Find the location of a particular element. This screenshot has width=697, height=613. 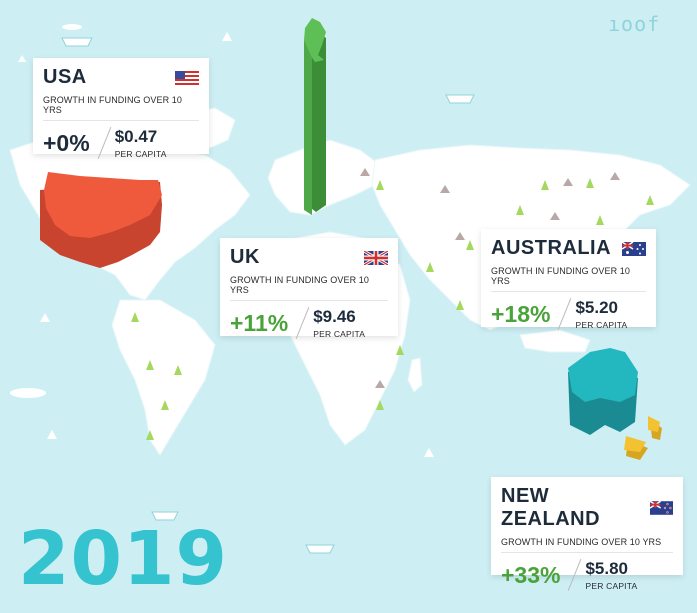

uk-shape is located at coordinates (315, 116).